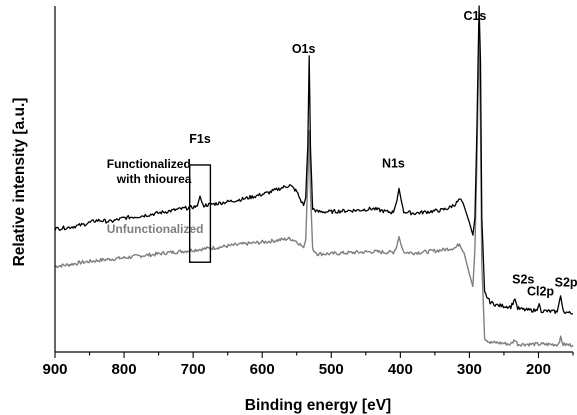 This screenshot has height=415, width=577. What do you see at coordinates (331, 369) in the screenshot?
I see `x-tick-label: 500` at bounding box center [331, 369].